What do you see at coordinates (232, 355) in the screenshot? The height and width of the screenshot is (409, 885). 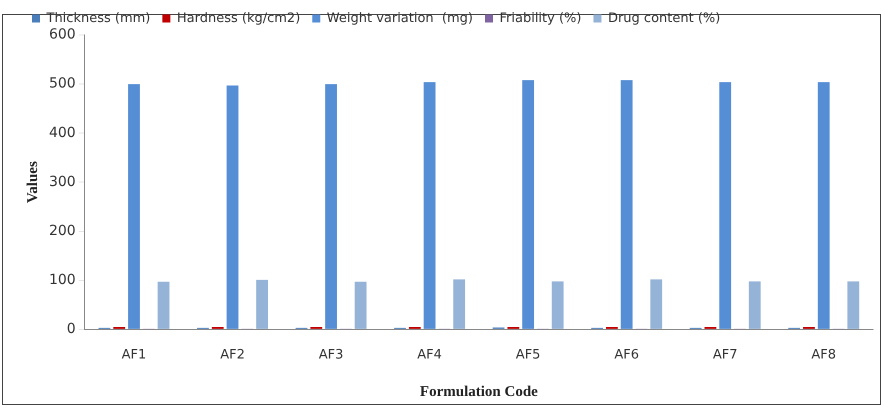 I see `x-tick-label: AF2` at bounding box center [232, 355].